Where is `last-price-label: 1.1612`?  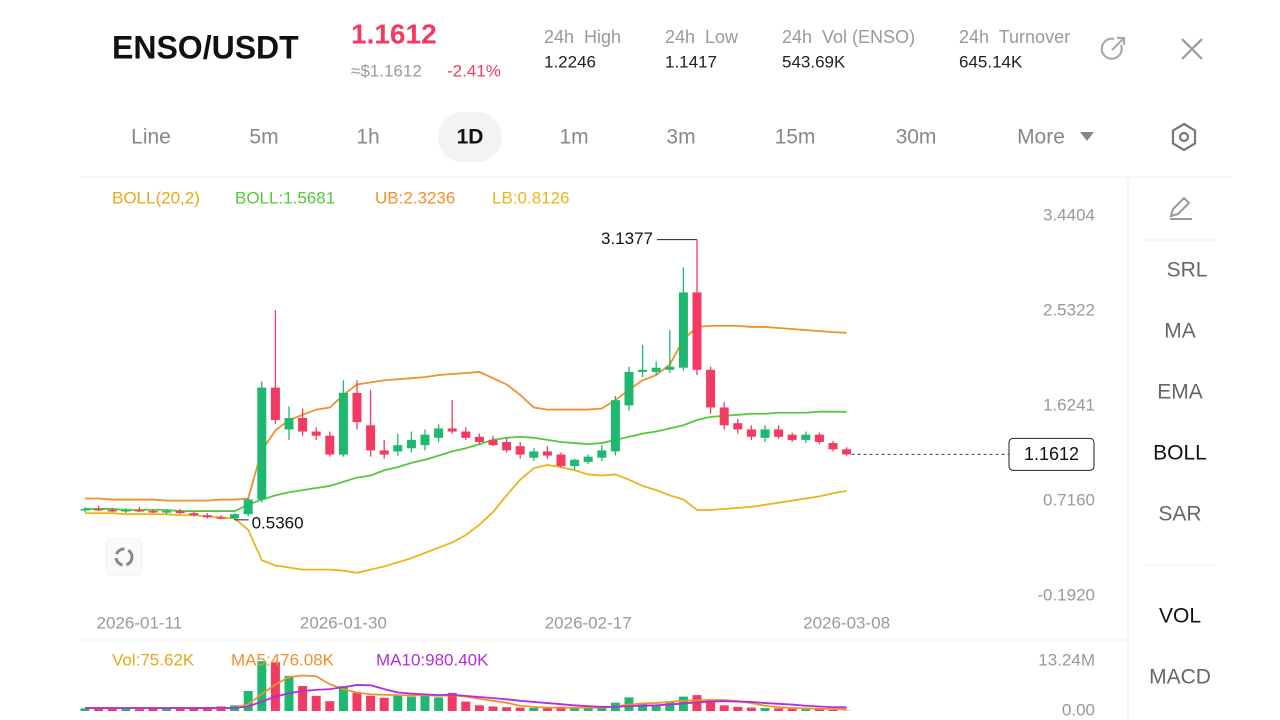 last-price-label: 1.1612 is located at coordinates (1051, 454).